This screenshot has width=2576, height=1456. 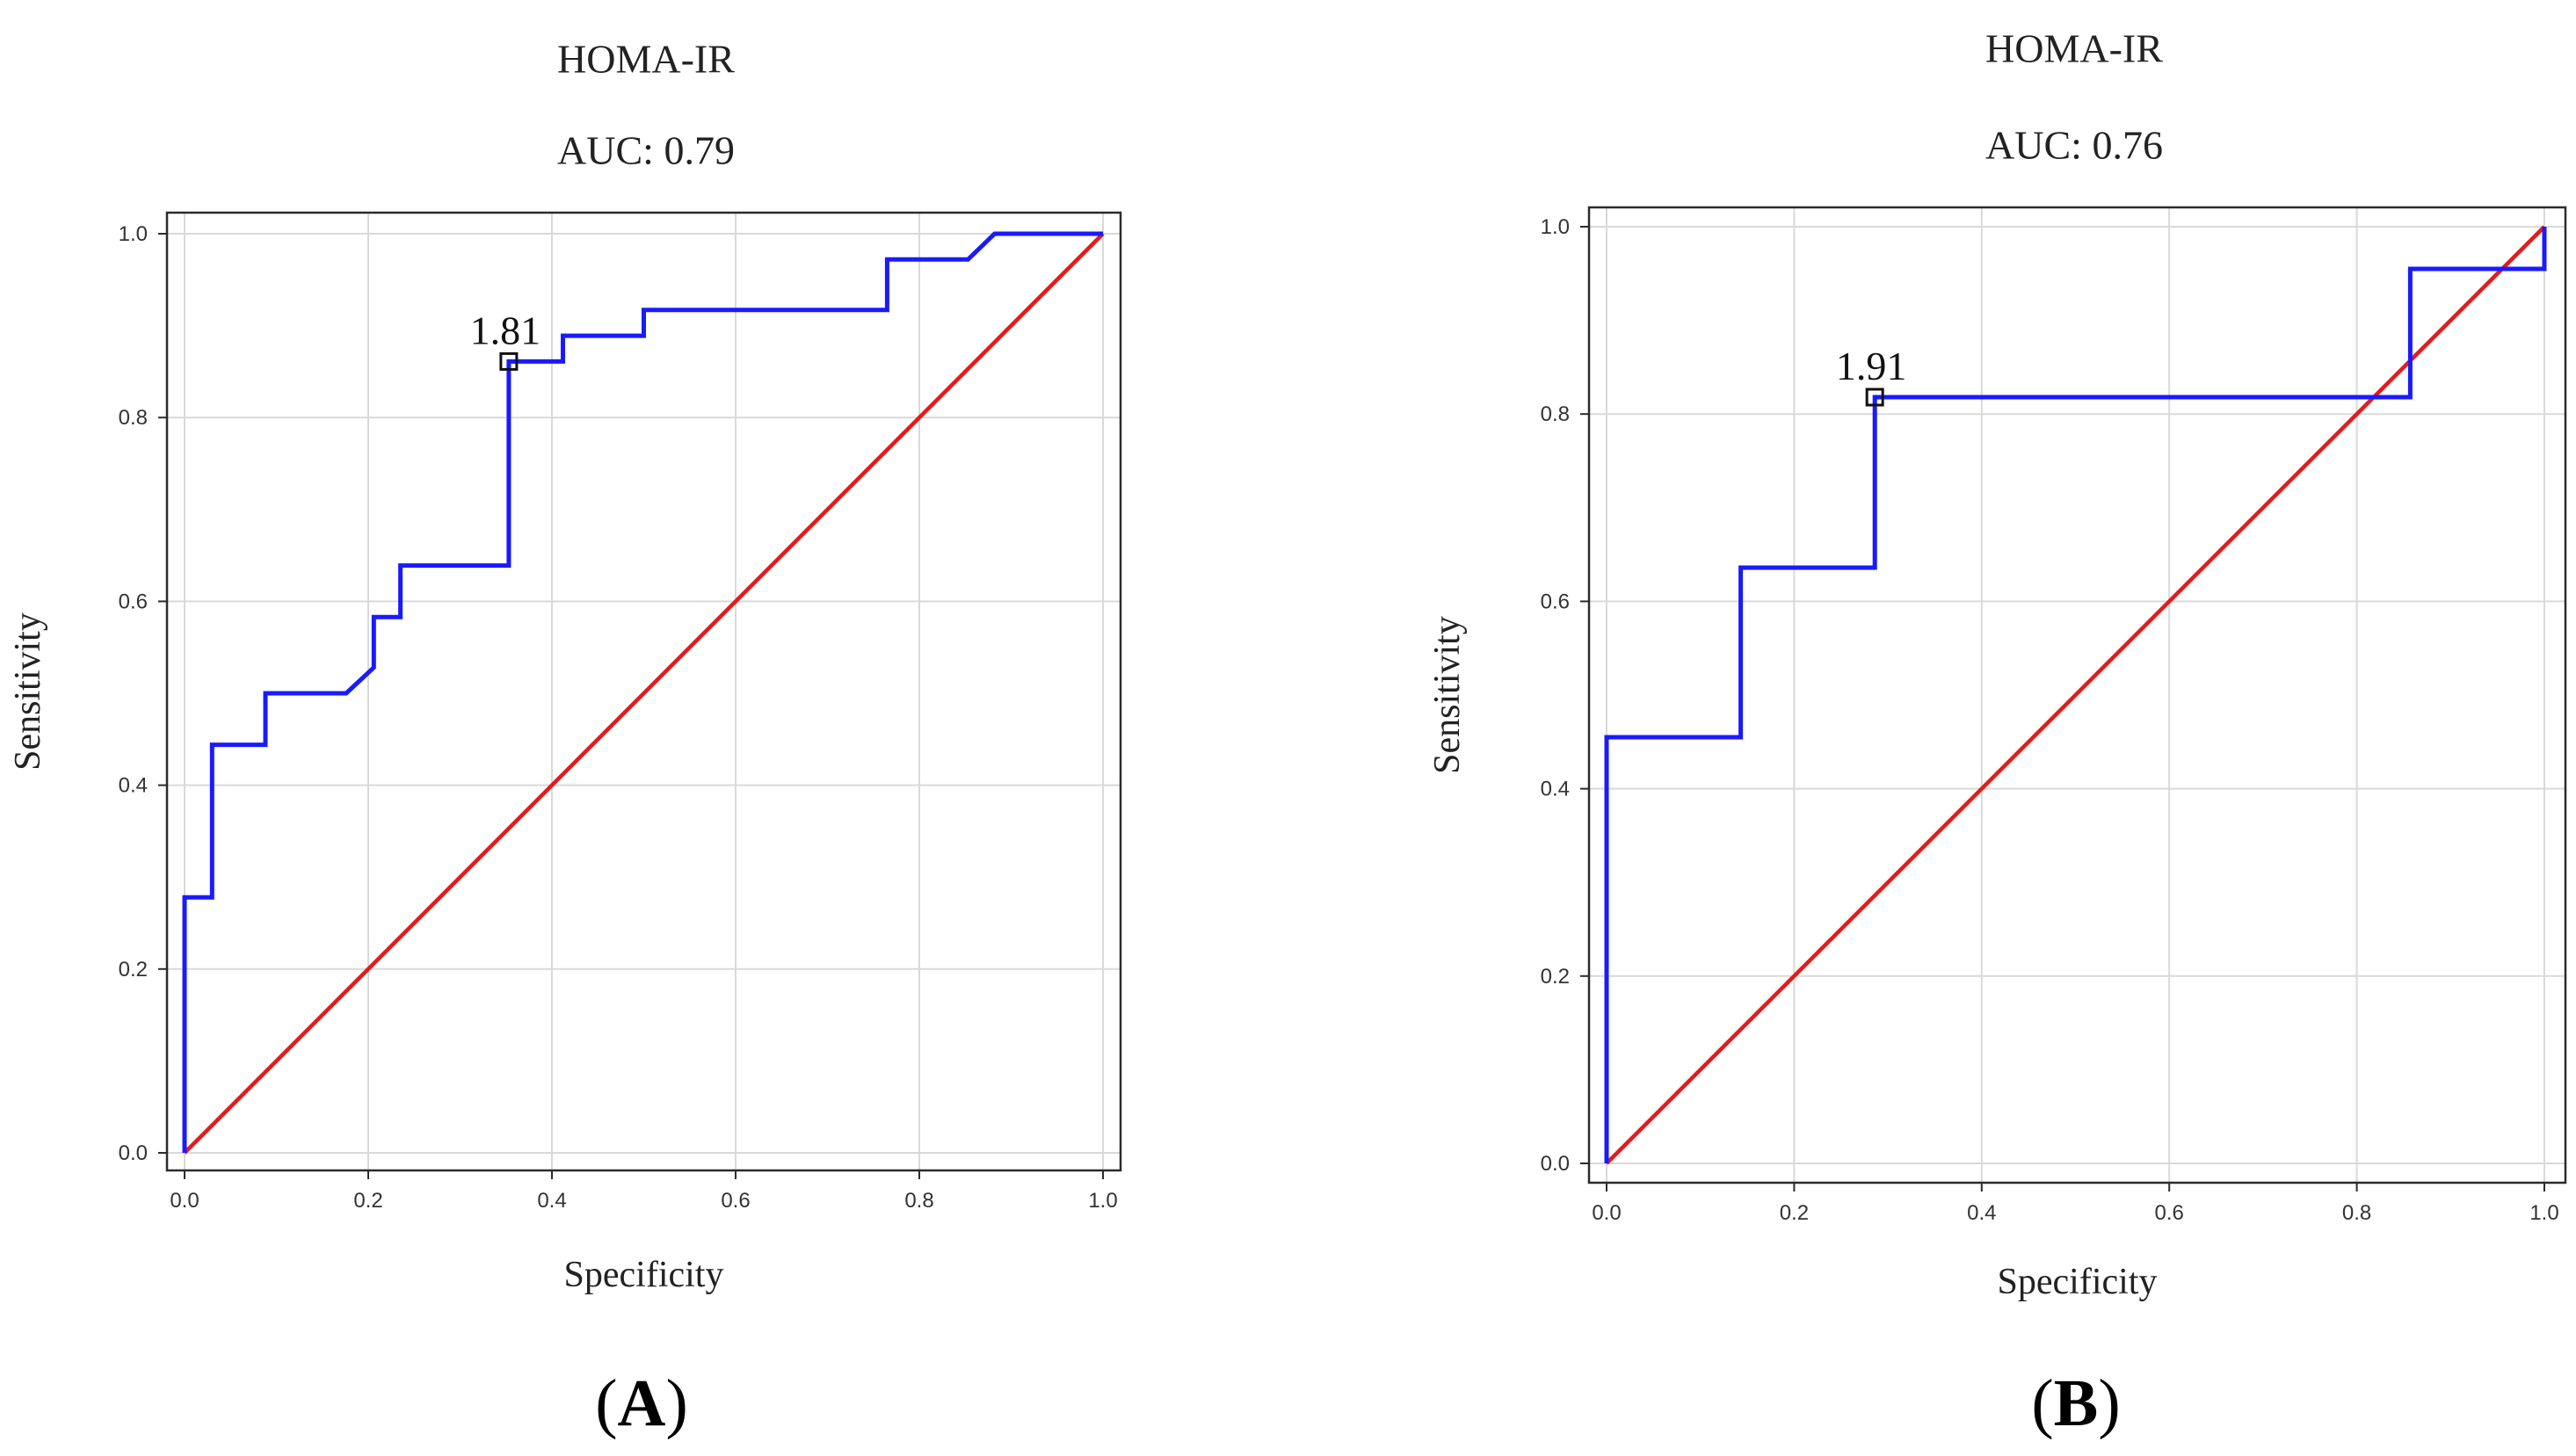 What do you see at coordinates (646, 150) in the screenshot?
I see `auc-subtitle: AUC: 0.79` at bounding box center [646, 150].